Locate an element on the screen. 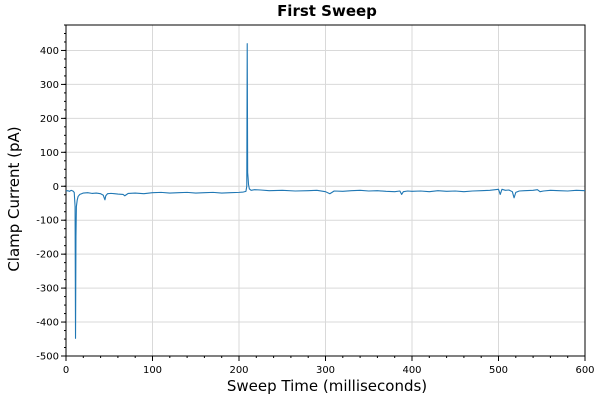 The width and height of the screenshot is (600, 400). x-tick-label: 500 is located at coordinates (498, 370).